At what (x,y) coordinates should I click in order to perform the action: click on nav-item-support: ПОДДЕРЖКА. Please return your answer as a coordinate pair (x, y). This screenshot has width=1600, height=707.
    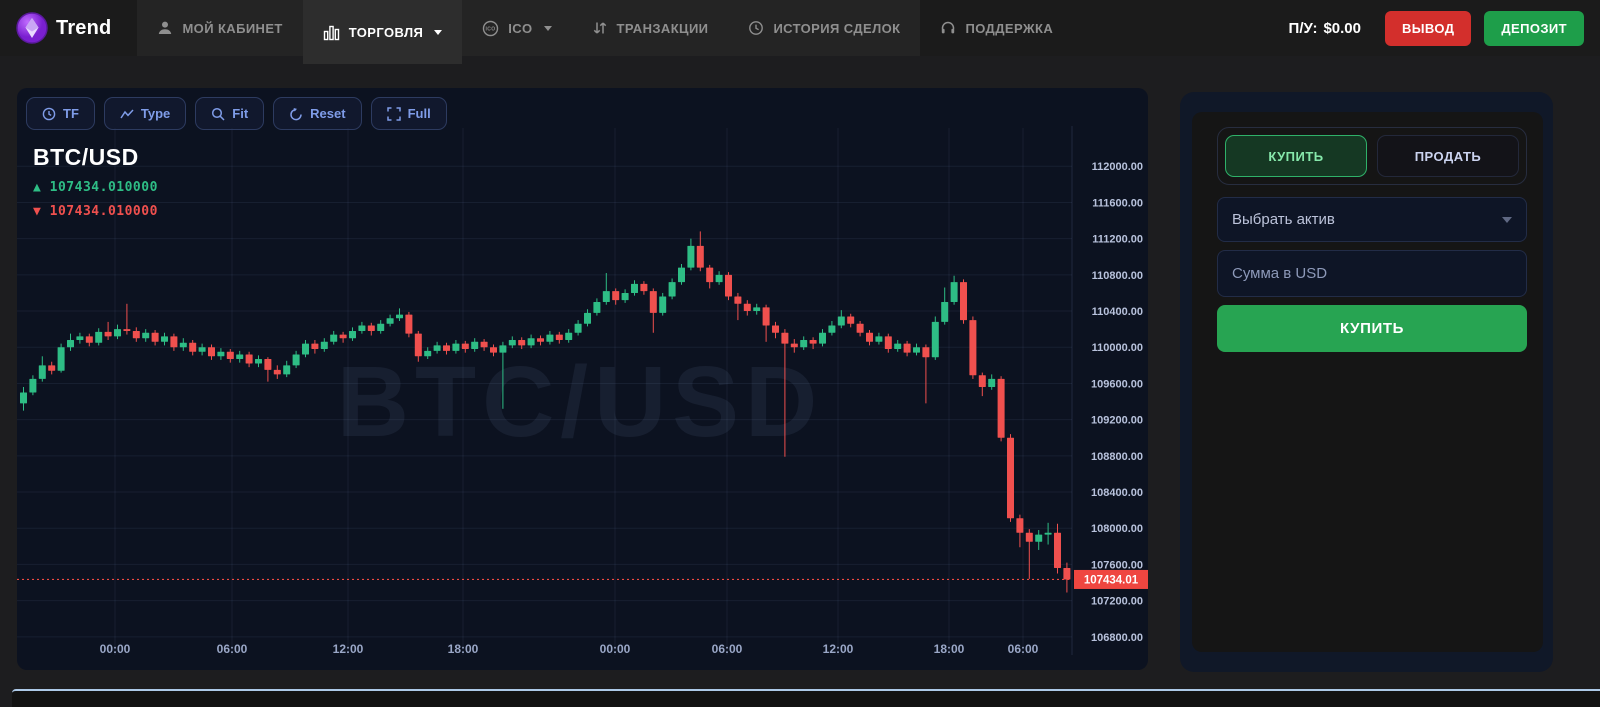
    Looking at the image, I should click on (996, 28).